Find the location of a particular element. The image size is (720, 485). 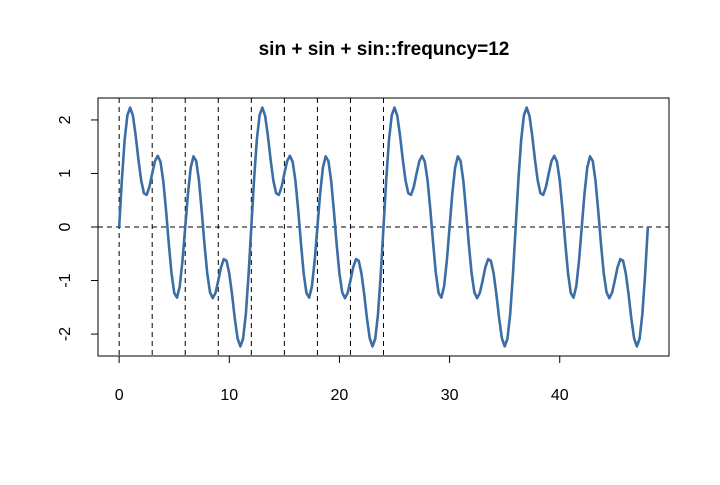

chart-title: sin + sin + sin::frequncy=12 is located at coordinates (384, 49).